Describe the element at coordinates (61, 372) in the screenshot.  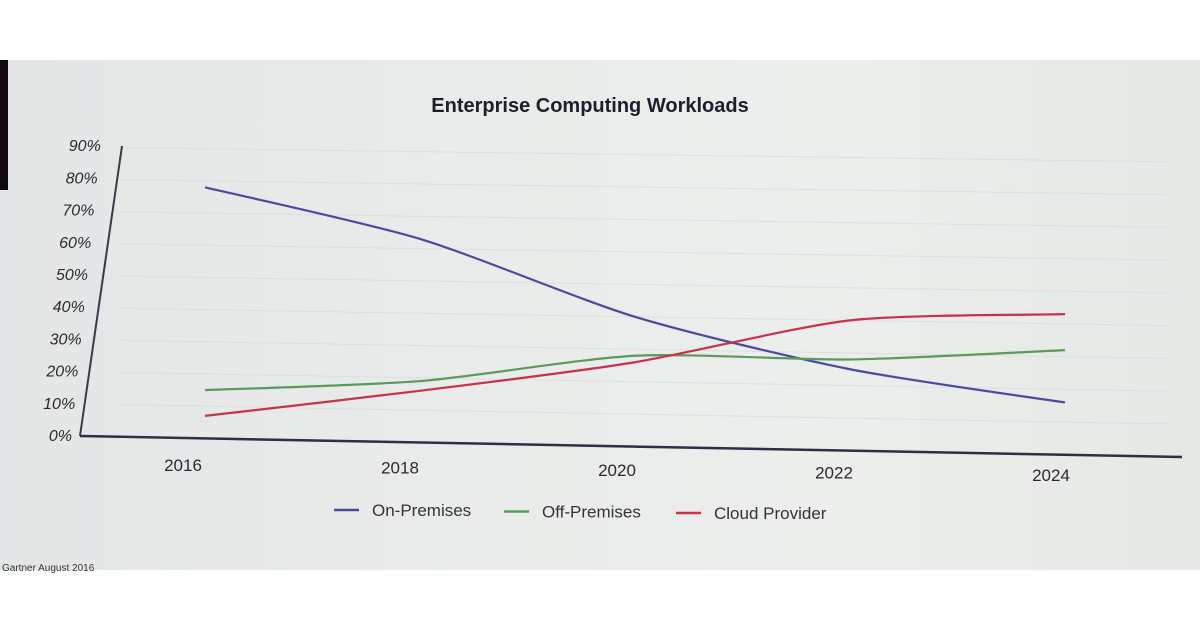
I see `y-tick-label: 20%` at that location.